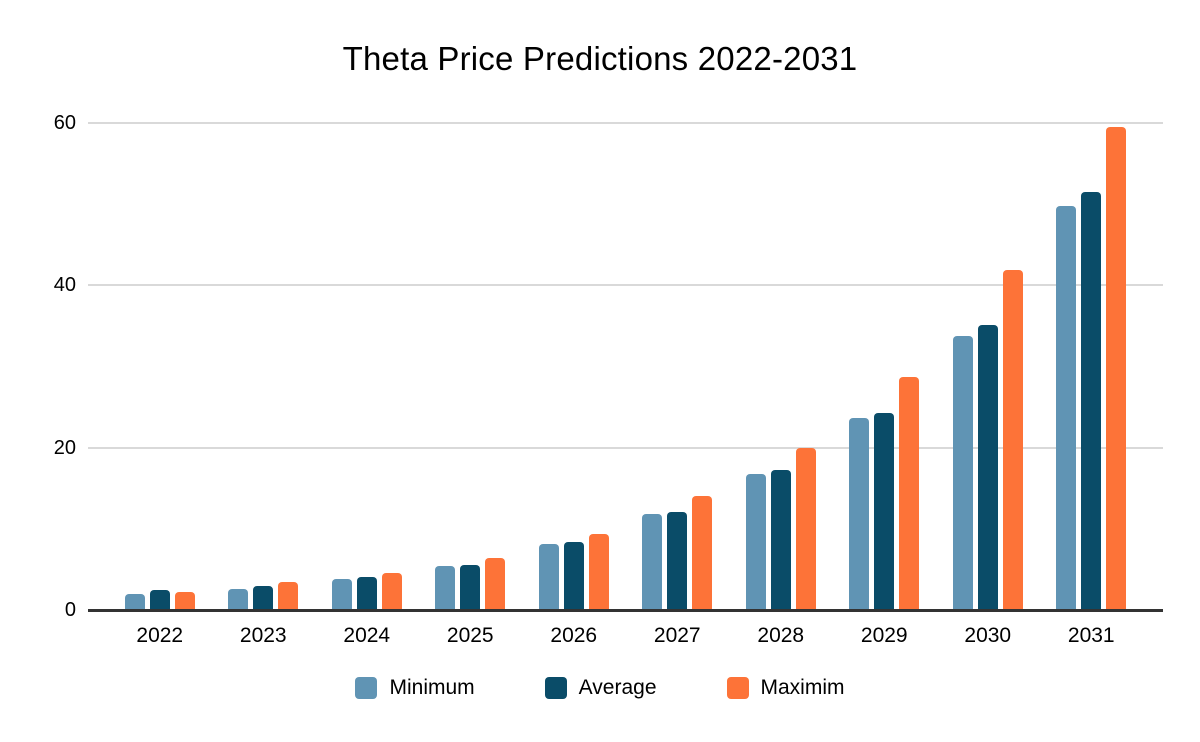  What do you see at coordinates (600, 58) in the screenshot?
I see `chart-title: Theta Price Predictions 2022-2031` at bounding box center [600, 58].